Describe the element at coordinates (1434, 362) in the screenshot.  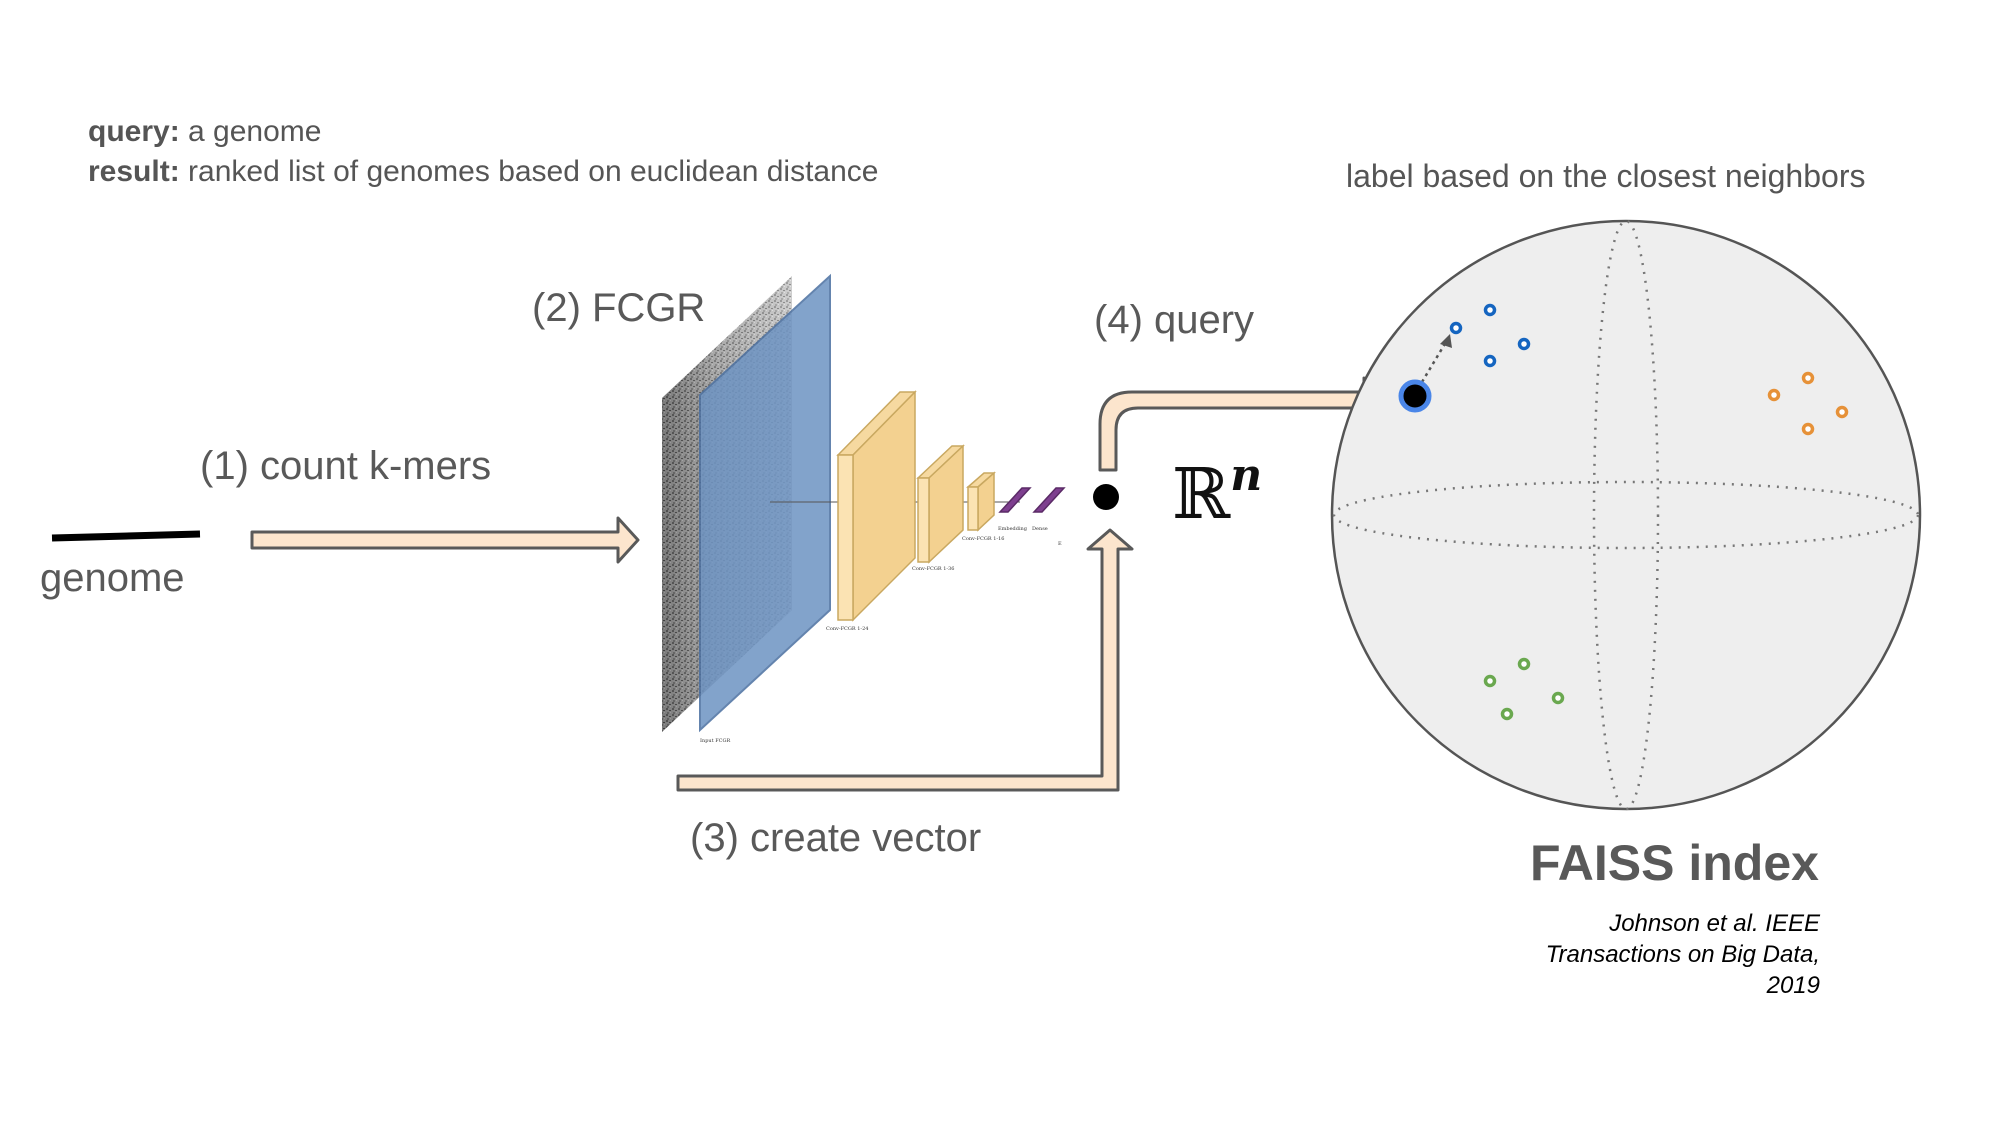
I see `neighbor-link` at that location.